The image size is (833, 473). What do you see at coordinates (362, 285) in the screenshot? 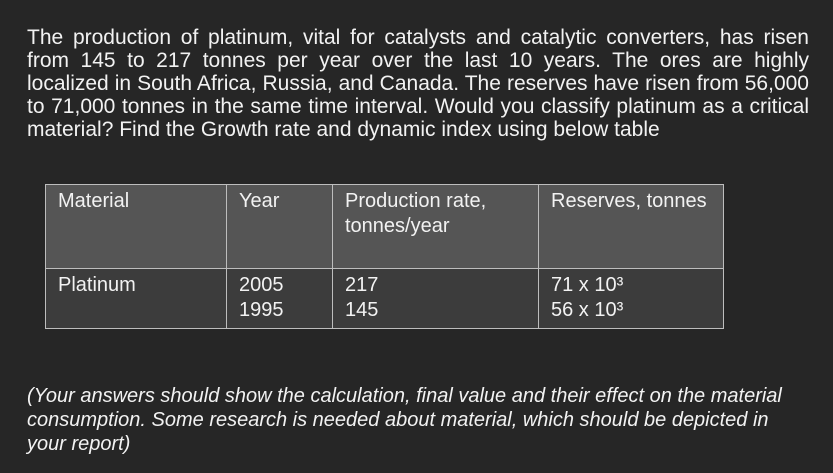
I see `production: 217` at bounding box center [362, 285].